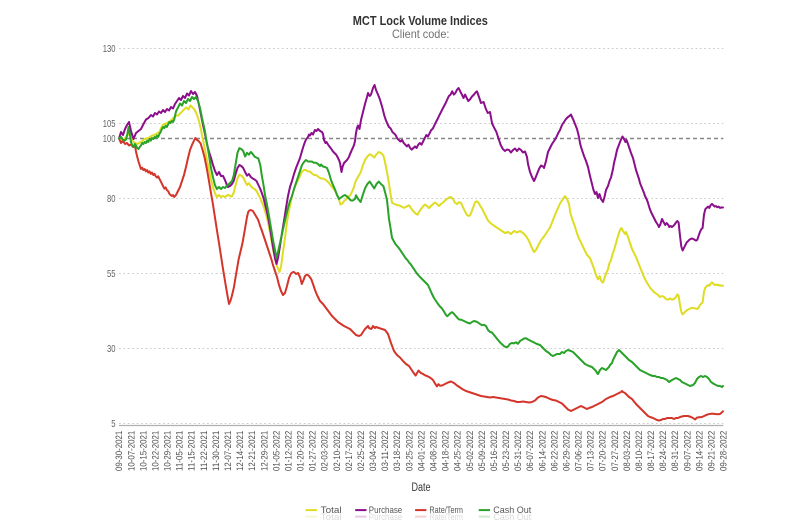 This screenshot has width=808, height=531. What do you see at coordinates (111, 349) in the screenshot?
I see `svg-text: 30` at bounding box center [111, 349].